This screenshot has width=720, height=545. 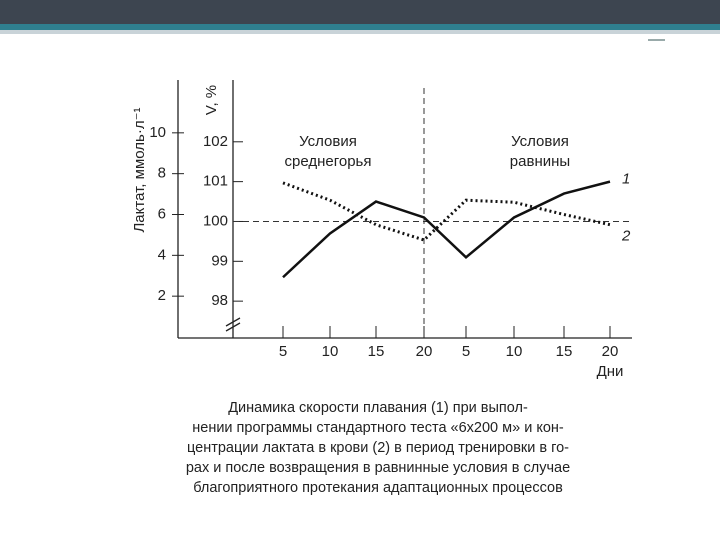 What do you see at coordinates (215, 220) in the screenshot?
I see `y2-tick-label: 100` at bounding box center [215, 220].